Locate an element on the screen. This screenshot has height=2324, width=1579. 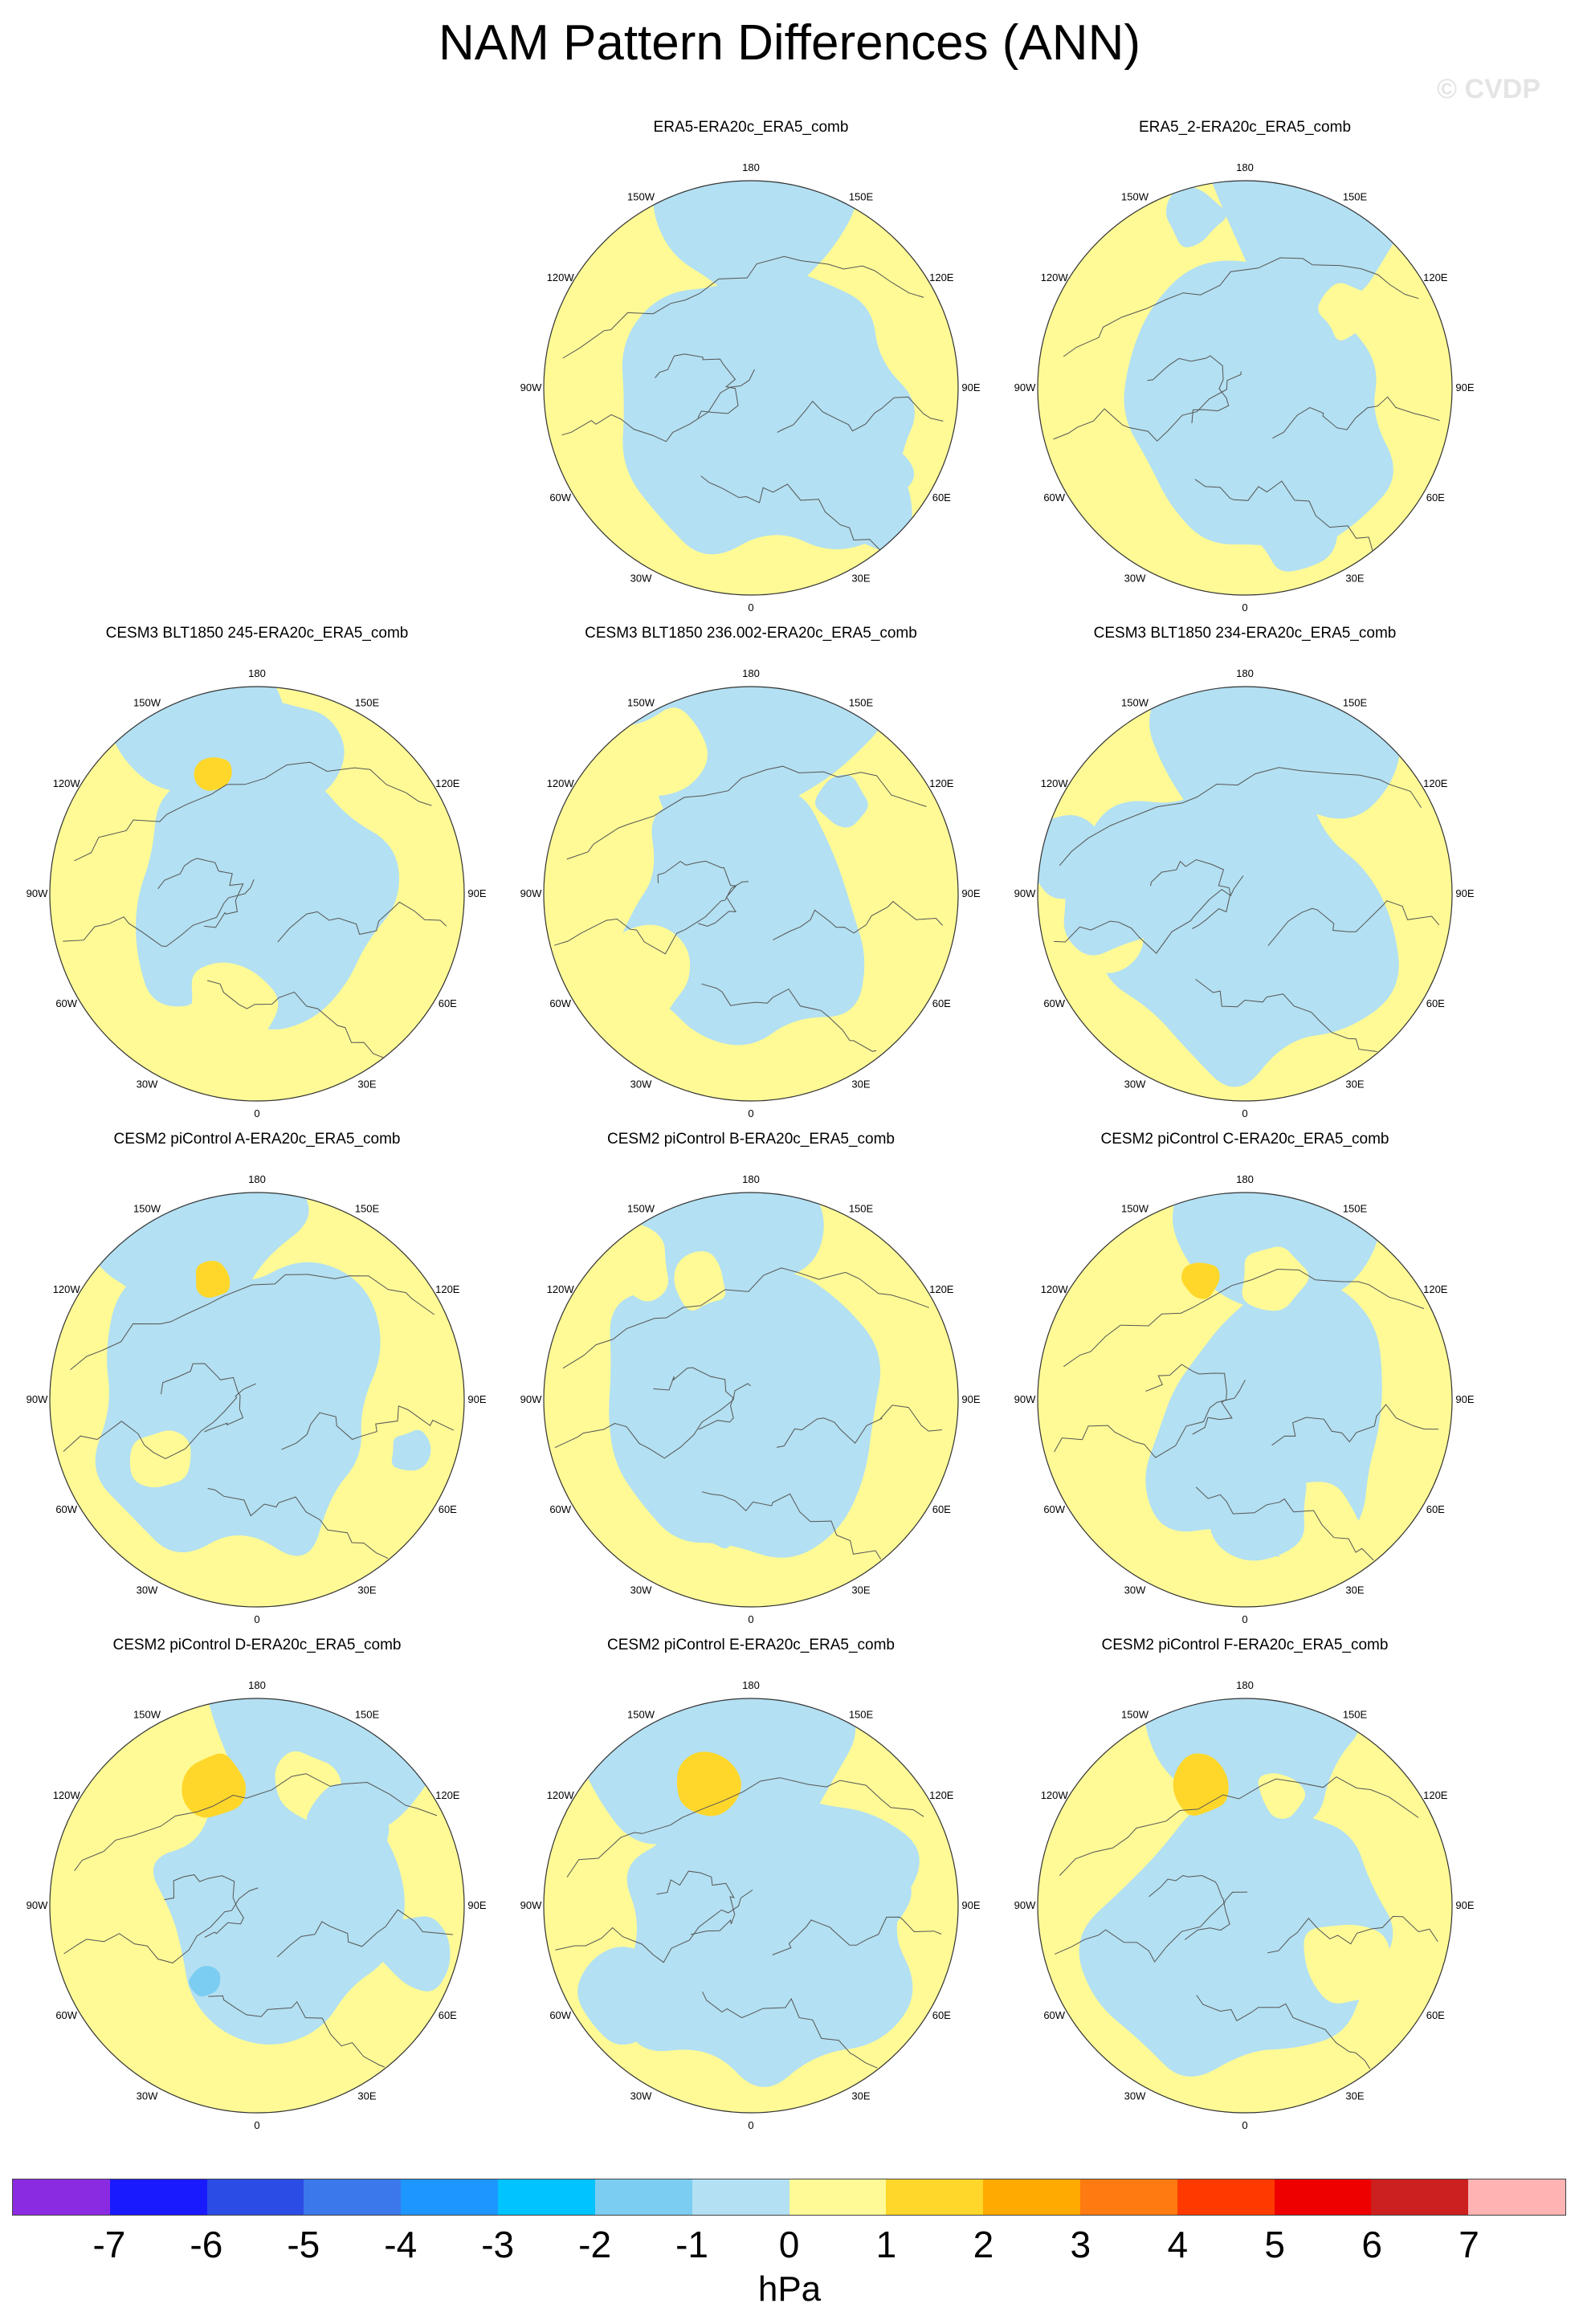
panel-title: ERA5-ERA20c_ERA5_comb is located at coordinates (751, 128).